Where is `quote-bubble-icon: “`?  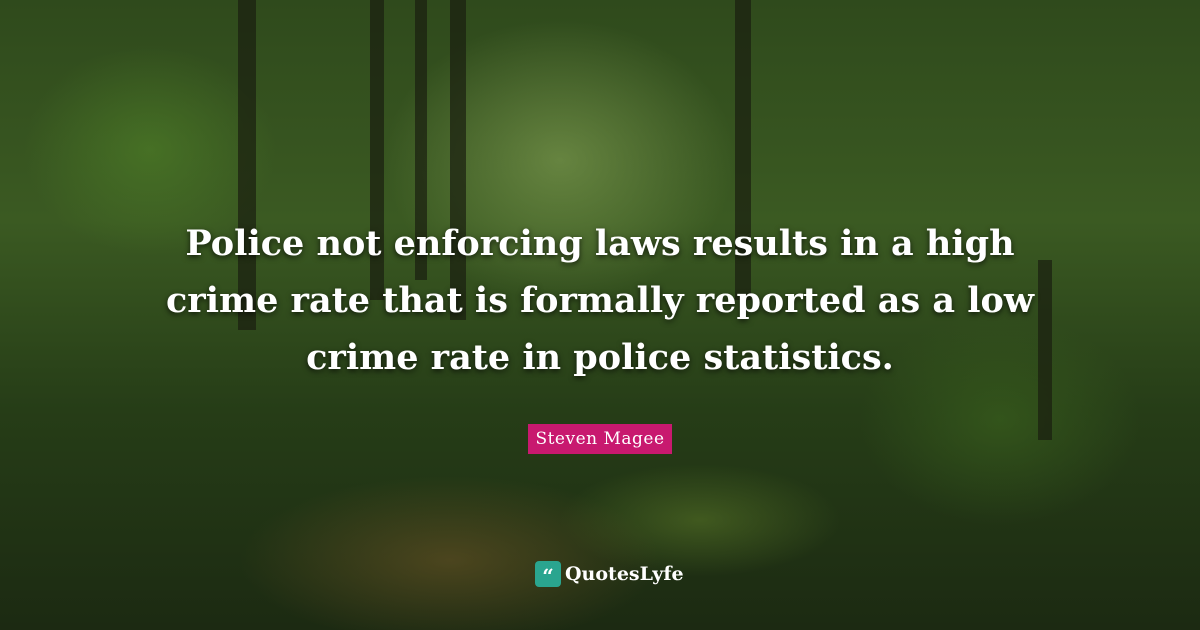
quote-bubble-icon: “ is located at coordinates (548, 574).